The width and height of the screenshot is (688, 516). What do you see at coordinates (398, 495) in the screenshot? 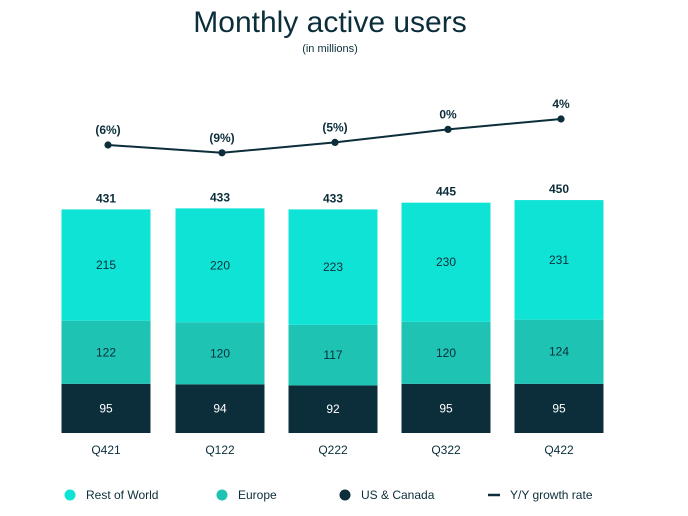
I see `legend-label: US & Canada` at bounding box center [398, 495].